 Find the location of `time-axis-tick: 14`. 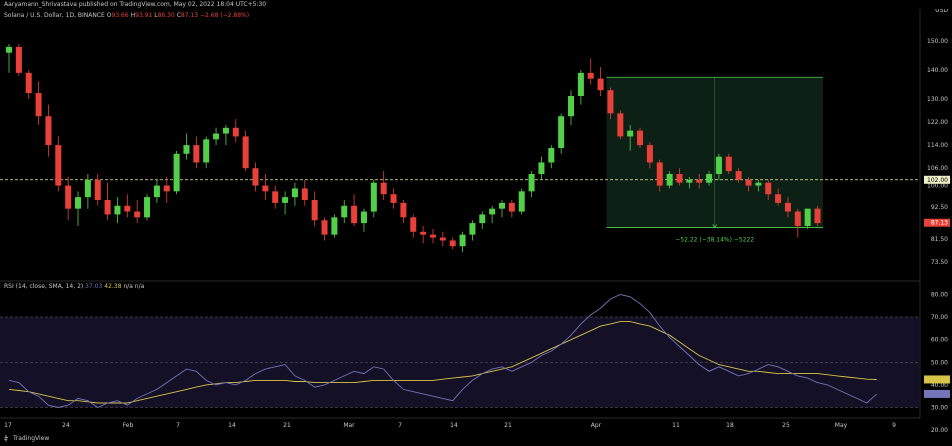

time-axis-tick: 14 is located at coordinates (454, 425).